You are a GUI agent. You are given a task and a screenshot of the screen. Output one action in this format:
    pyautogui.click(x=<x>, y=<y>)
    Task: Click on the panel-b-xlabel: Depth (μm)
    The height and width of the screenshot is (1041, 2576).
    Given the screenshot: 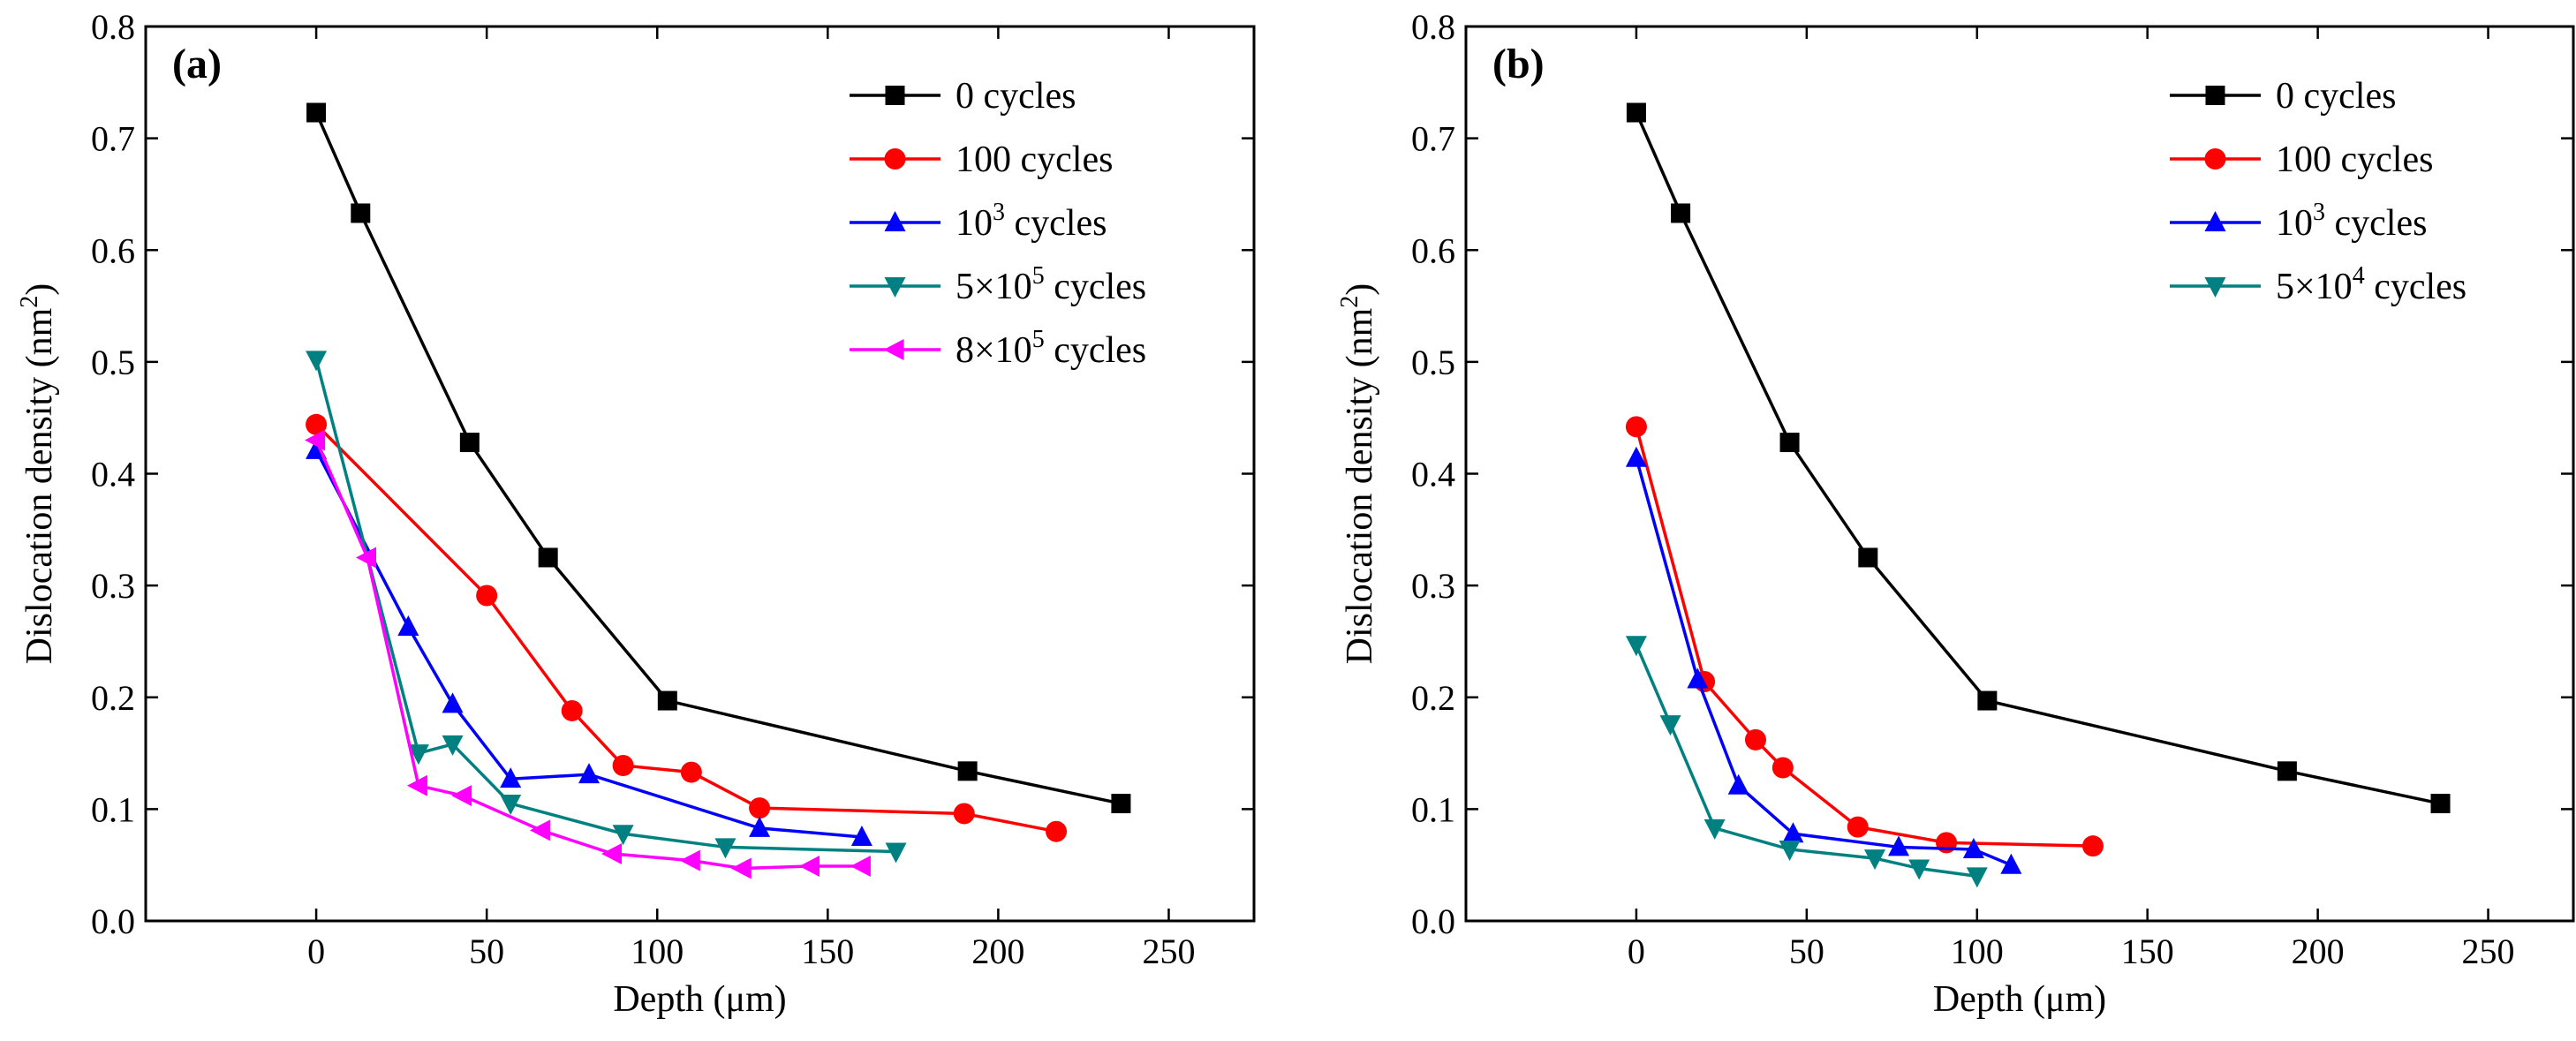 What is the action you would take?
    pyautogui.click(x=2019, y=999)
    